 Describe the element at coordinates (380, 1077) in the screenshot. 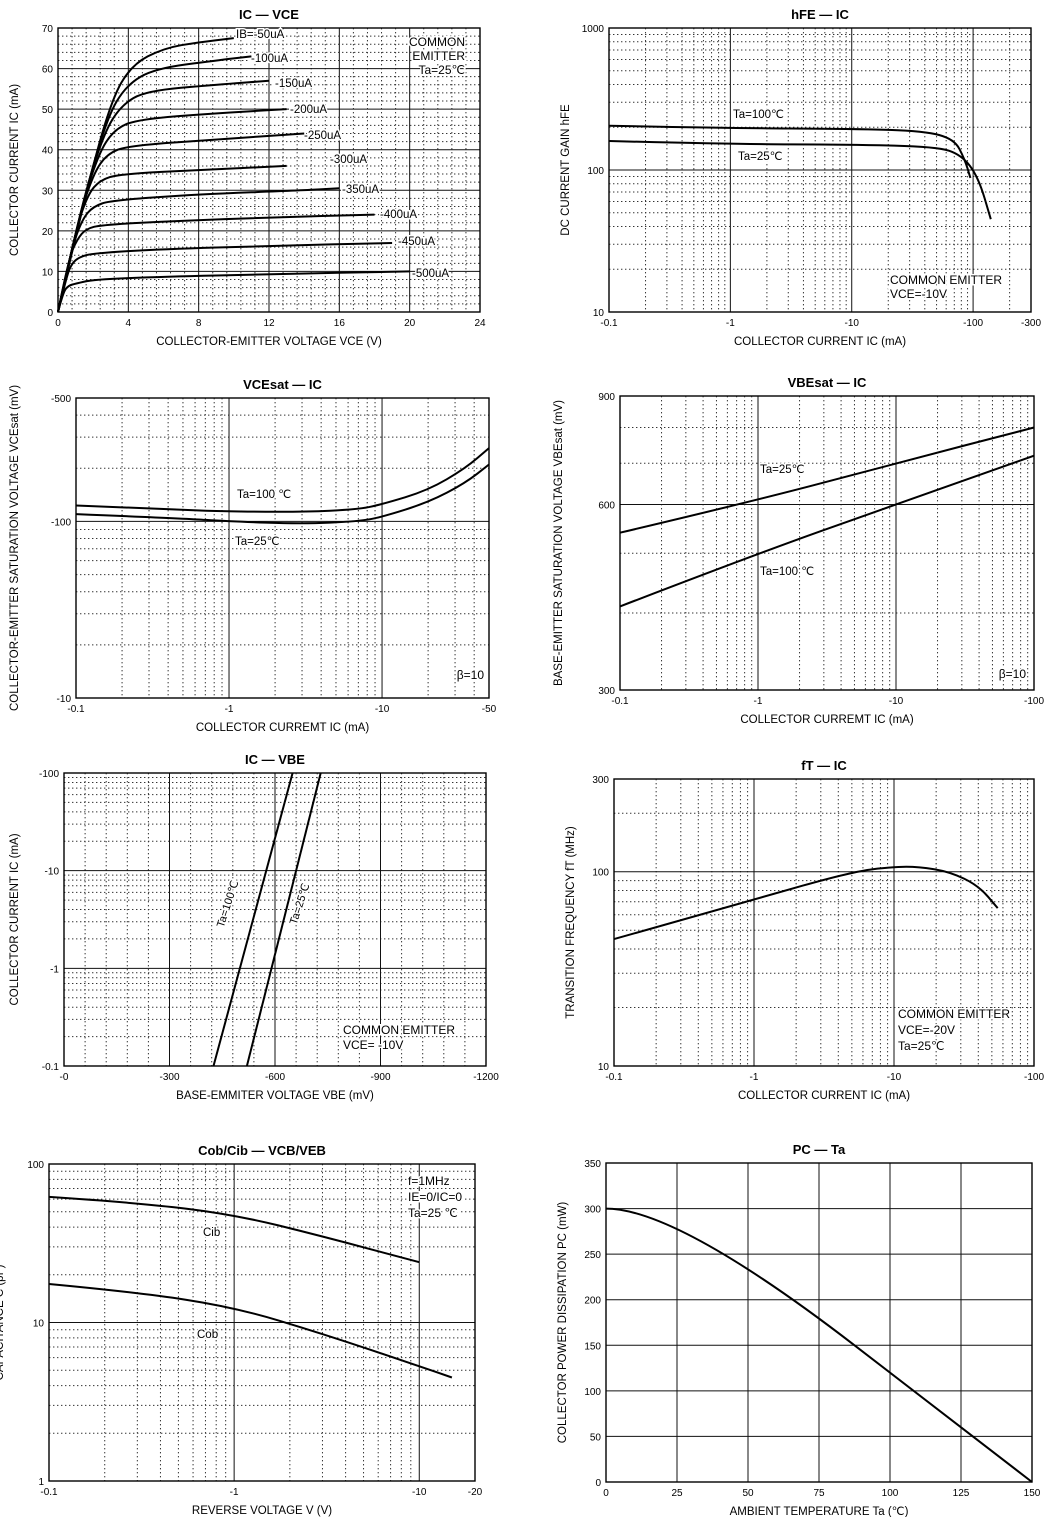

I see `x-tick-label: -900` at that location.